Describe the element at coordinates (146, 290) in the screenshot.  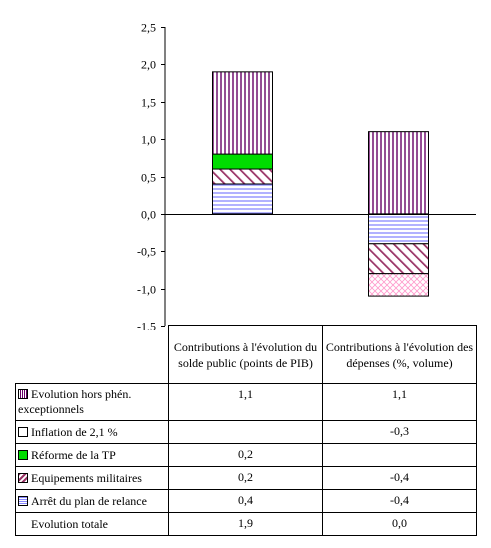
I see `y-tick-label: -1,0` at that location.